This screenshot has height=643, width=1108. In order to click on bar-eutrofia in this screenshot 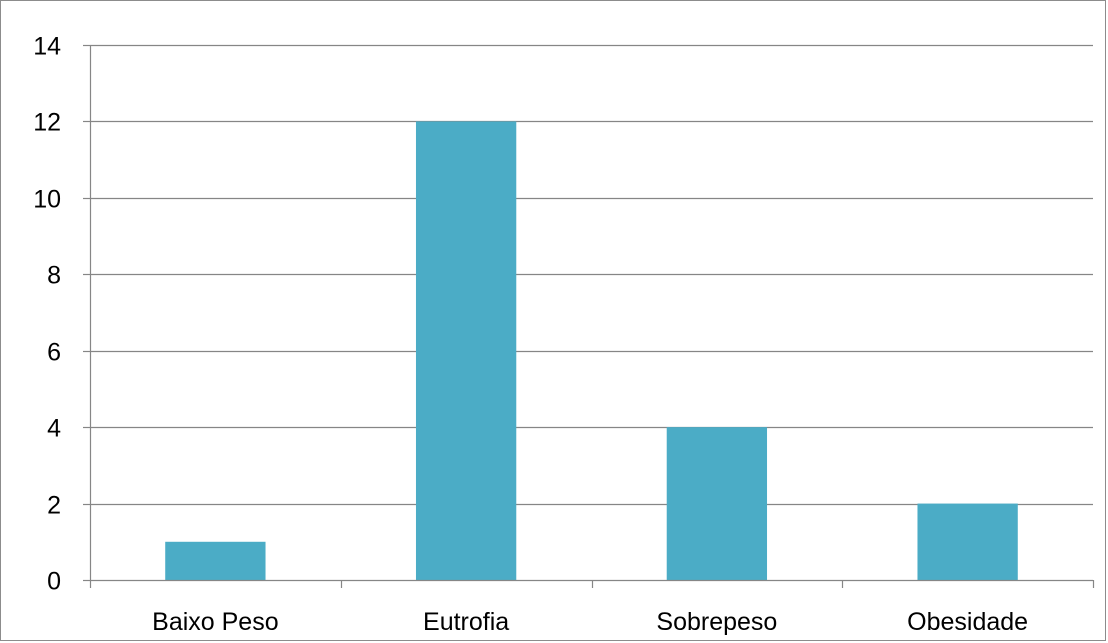, I will do `click(466, 350)`.